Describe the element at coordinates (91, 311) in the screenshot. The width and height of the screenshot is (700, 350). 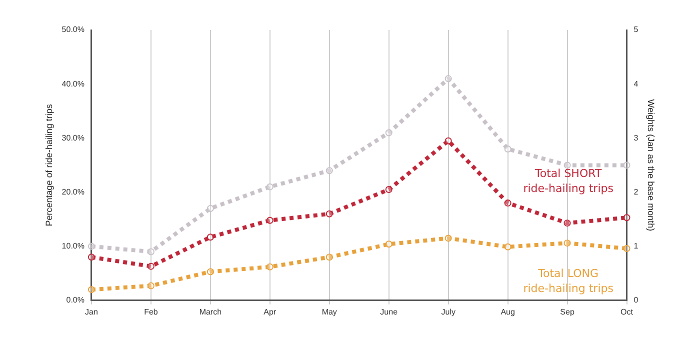
I see `x-tick-label: Jan` at that location.